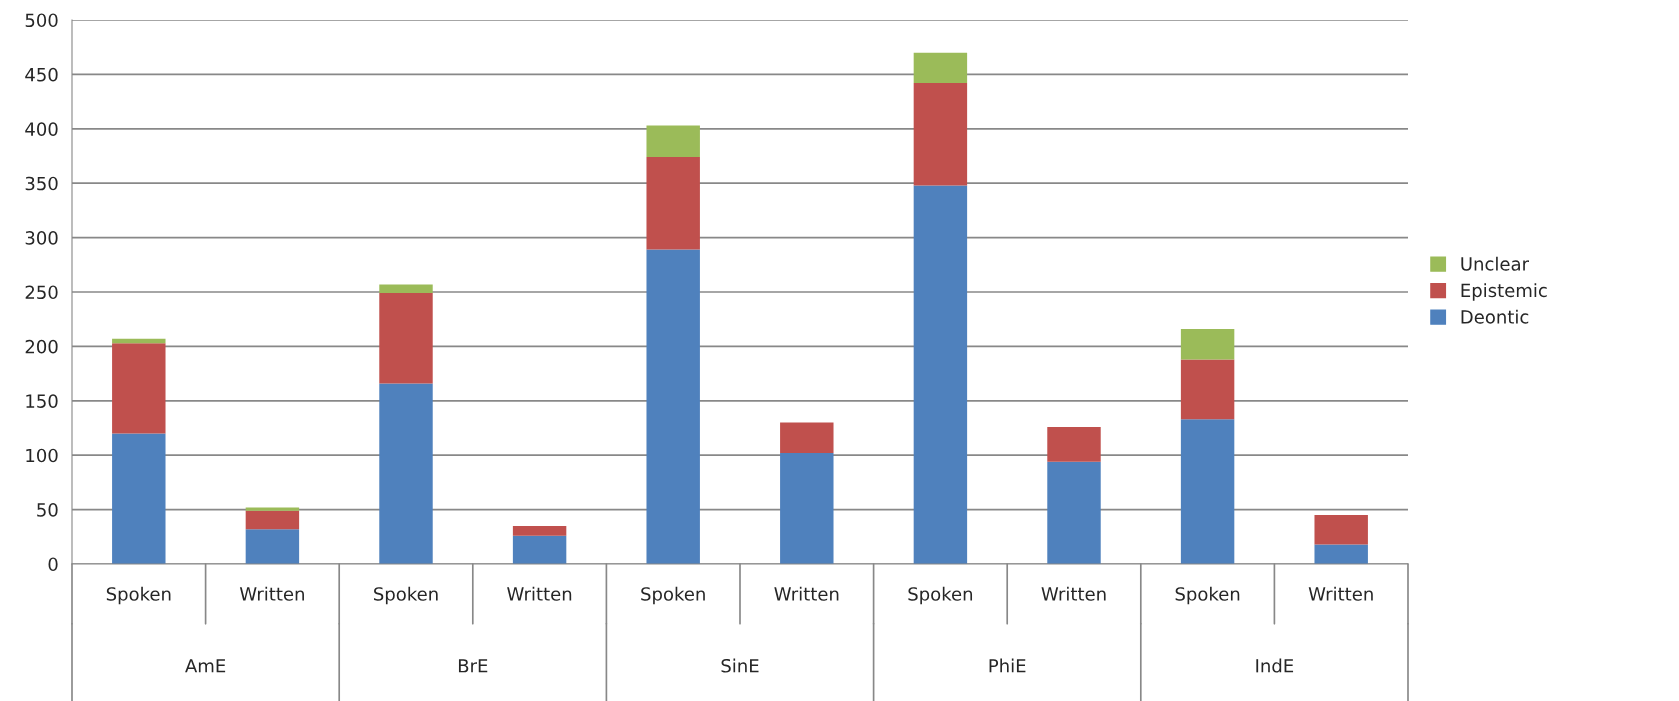  What do you see at coordinates (42, 455) in the screenshot?
I see `y-tick-label: 100` at bounding box center [42, 455].